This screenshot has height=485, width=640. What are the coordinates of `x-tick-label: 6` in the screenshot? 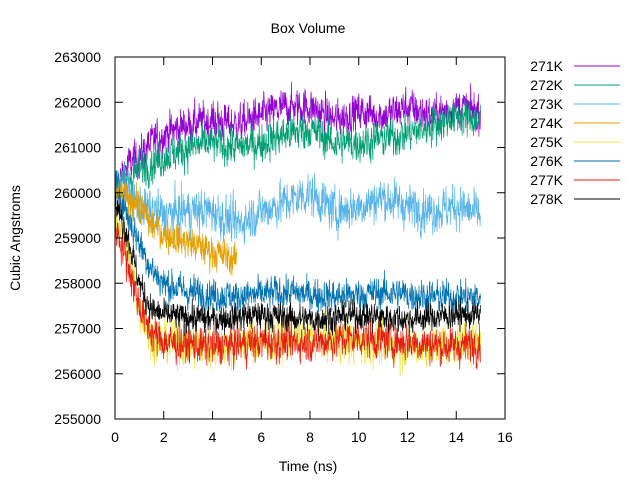 It's located at (261, 437).